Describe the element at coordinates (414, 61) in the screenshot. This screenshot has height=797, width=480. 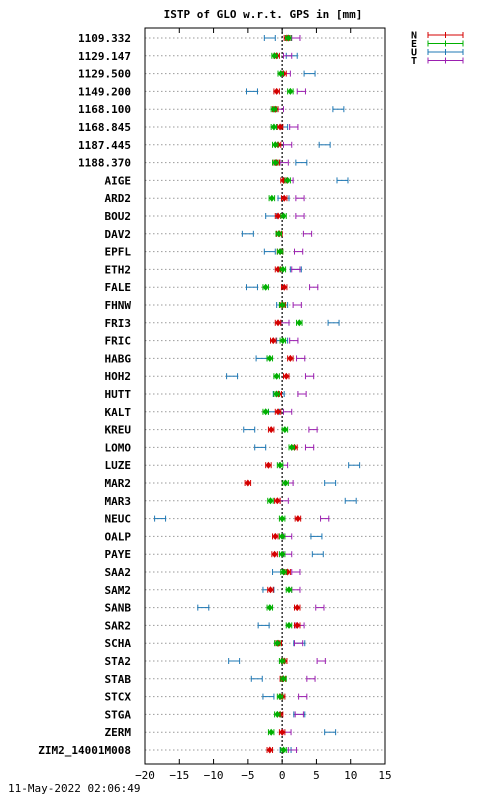
I see `legend-label: T` at that location.